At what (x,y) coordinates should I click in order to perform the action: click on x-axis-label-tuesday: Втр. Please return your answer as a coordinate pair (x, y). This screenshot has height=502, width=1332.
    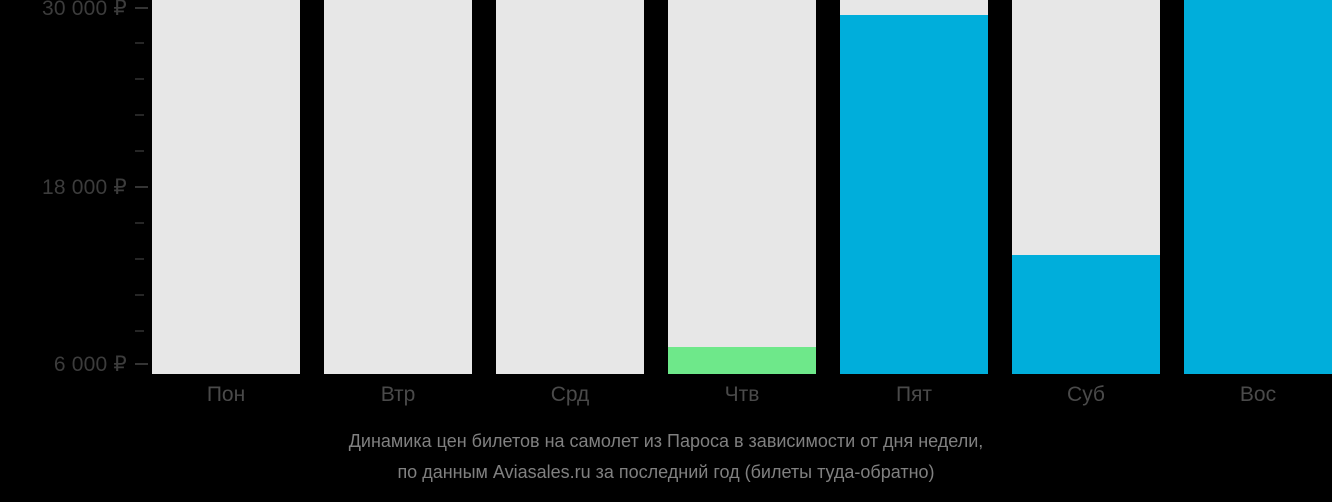
    Looking at the image, I should click on (398, 394).